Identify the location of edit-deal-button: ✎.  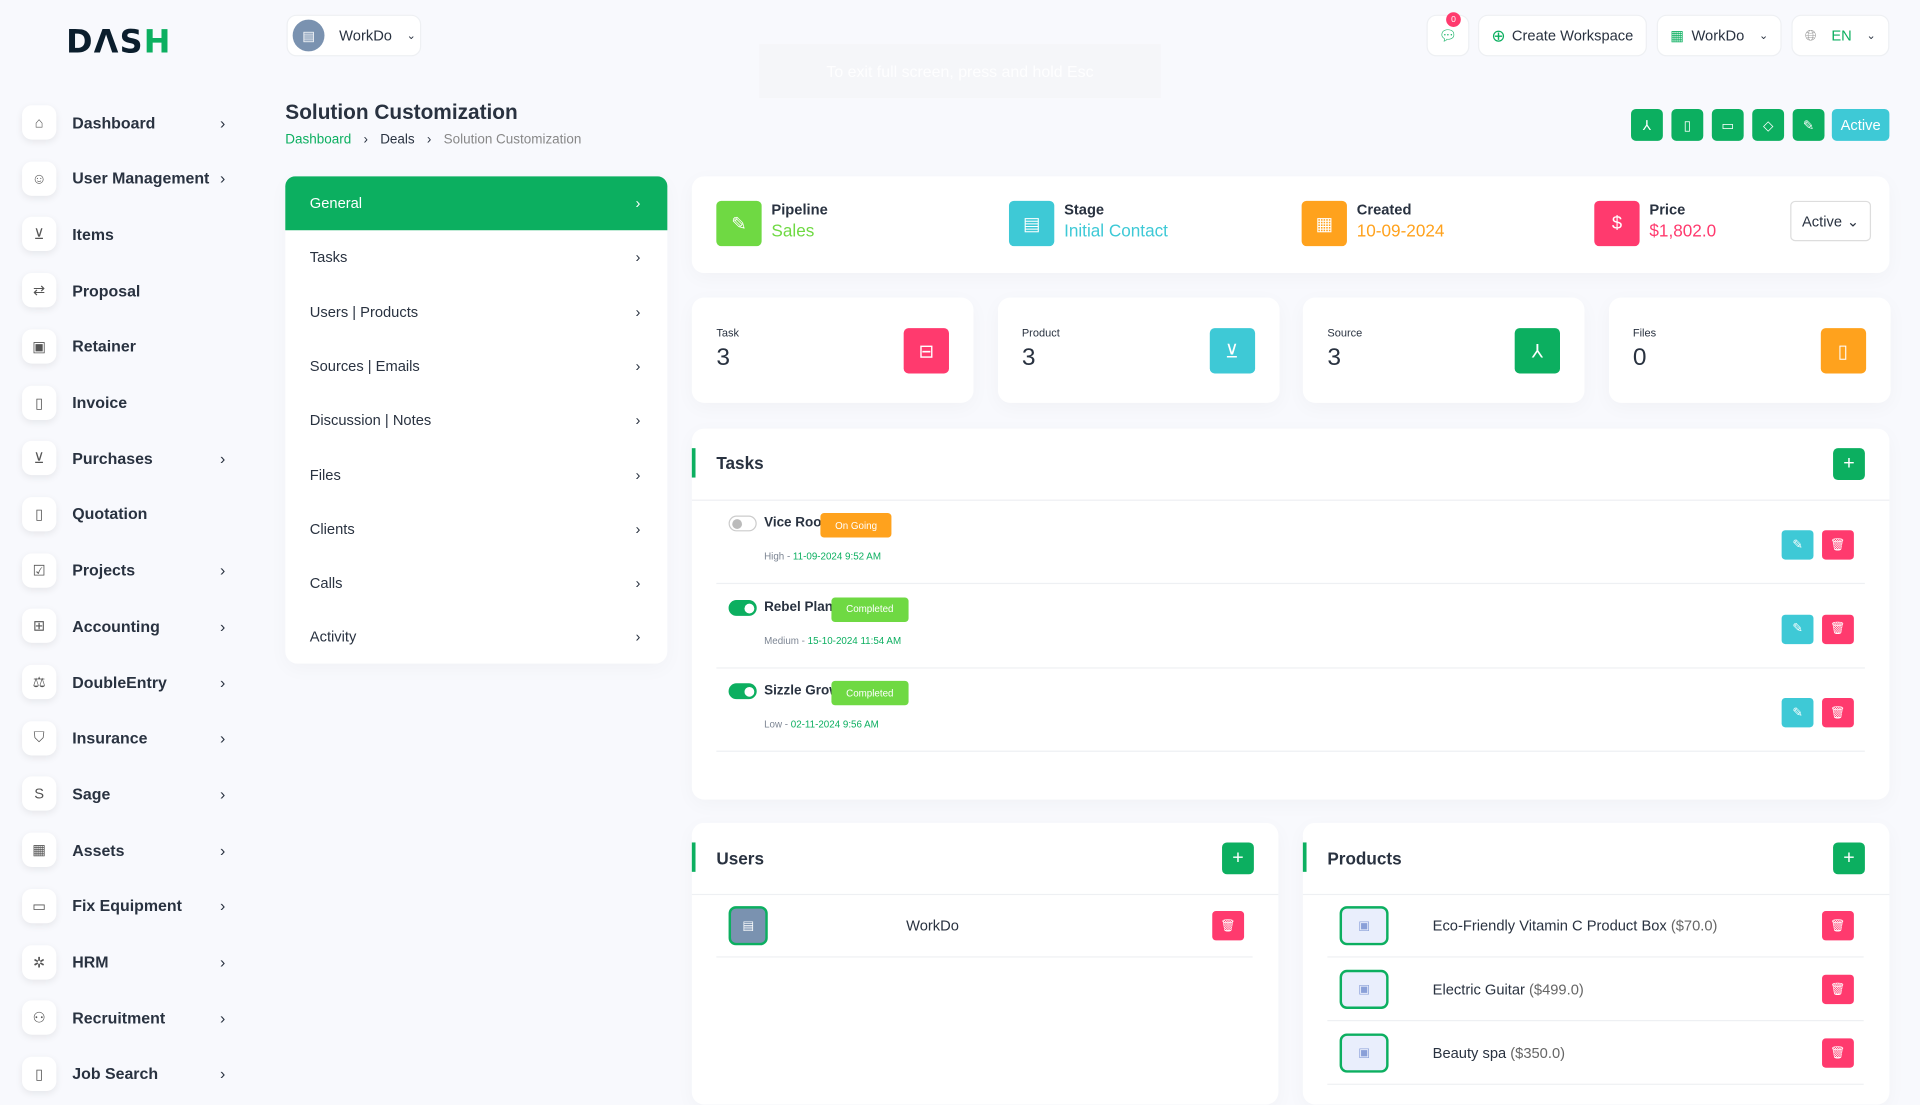
(1808, 124).